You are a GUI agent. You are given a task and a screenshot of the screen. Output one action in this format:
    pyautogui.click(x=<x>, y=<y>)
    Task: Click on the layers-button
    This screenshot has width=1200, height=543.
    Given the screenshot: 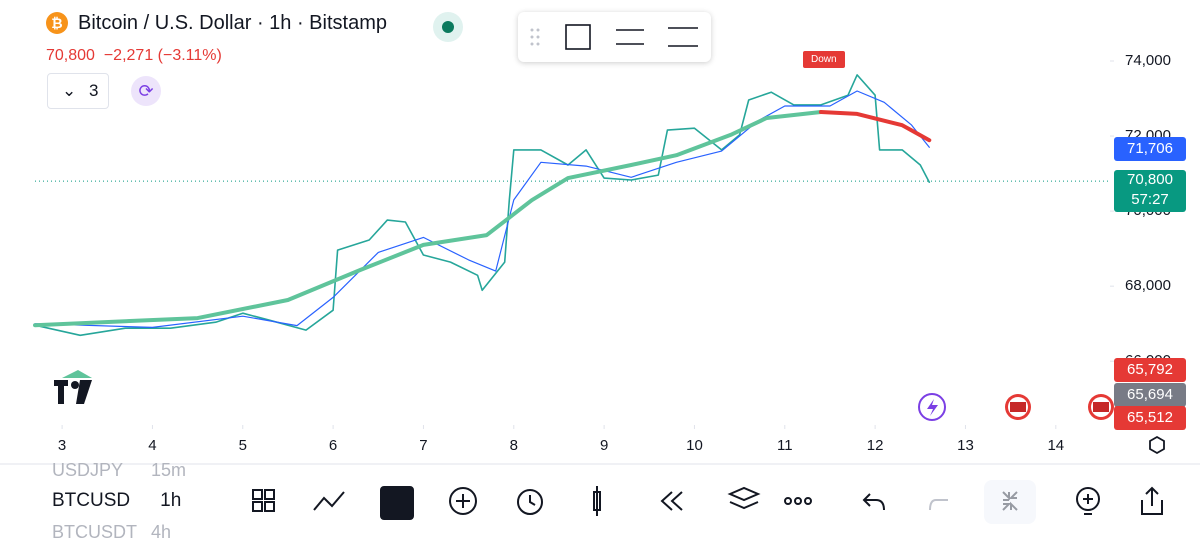 What is the action you would take?
    pyautogui.click(x=744, y=494)
    